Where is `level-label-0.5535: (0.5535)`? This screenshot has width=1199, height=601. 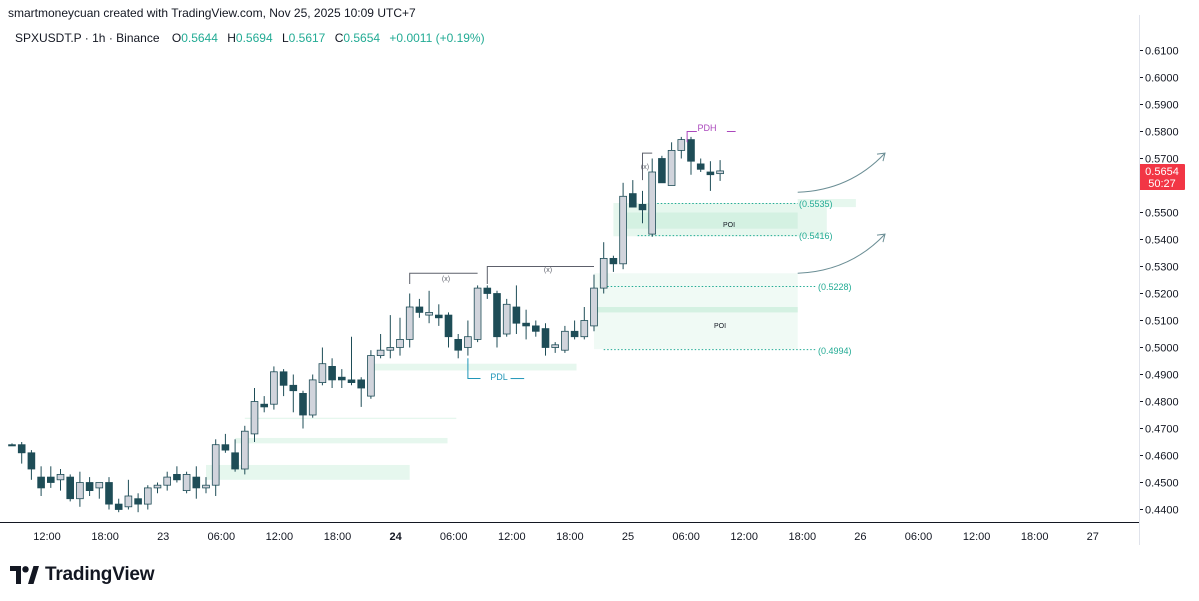
level-label-0.5535: (0.5535) is located at coordinates (816, 204).